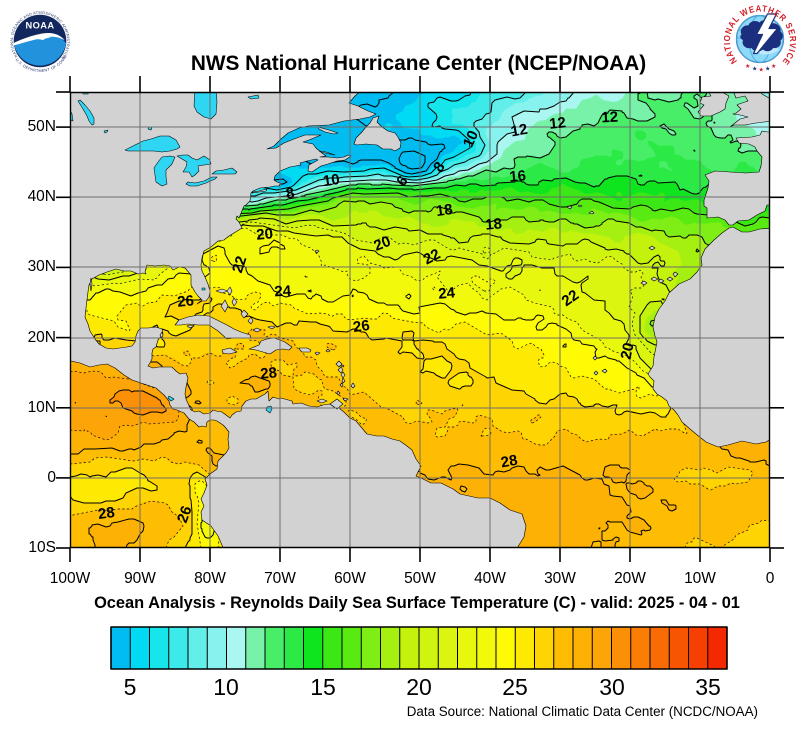  What do you see at coordinates (290, 193) in the screenshot?
I see `svg-text: 8` at bounding box center [290, 193].